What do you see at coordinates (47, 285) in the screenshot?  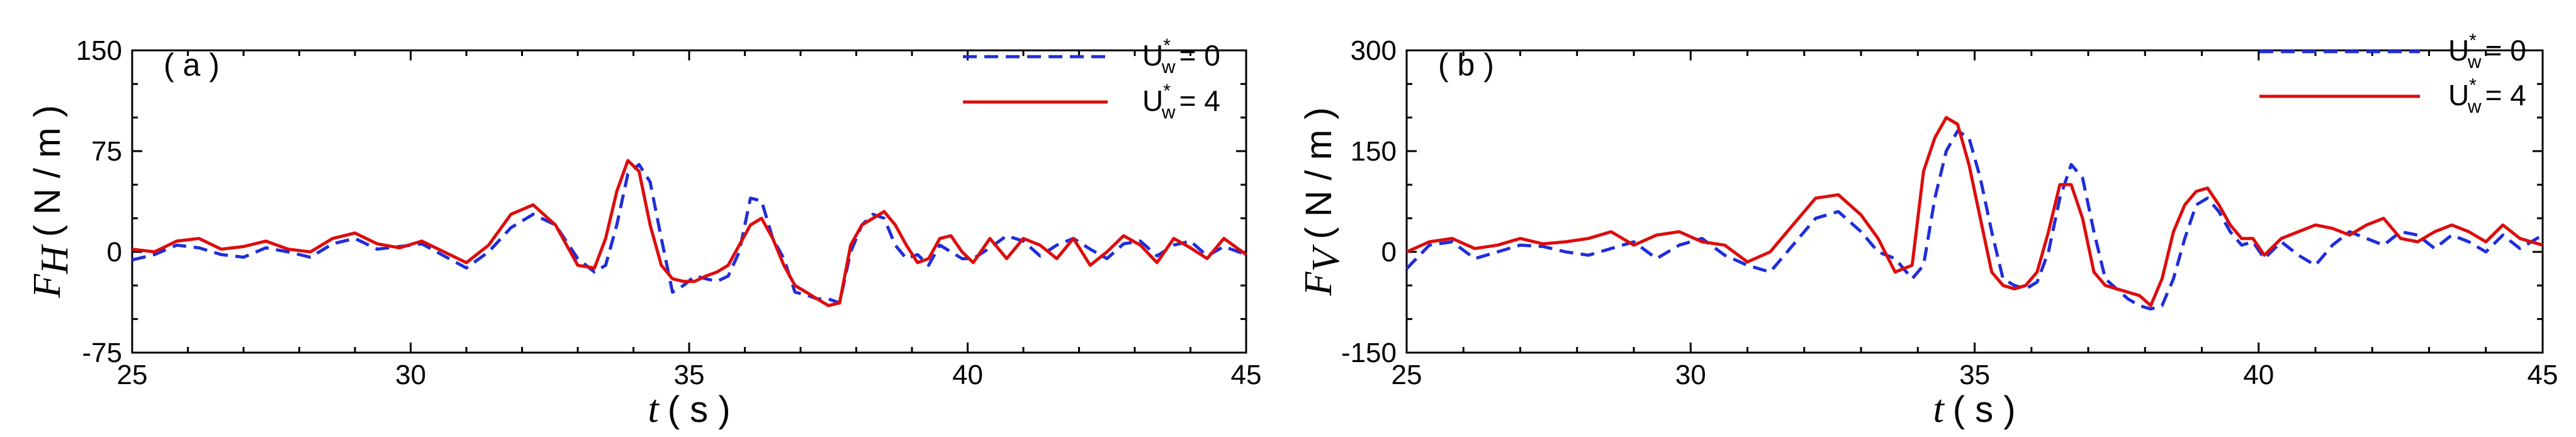 I see `y-axis-var-a: F` at bounding box center [47, 285].